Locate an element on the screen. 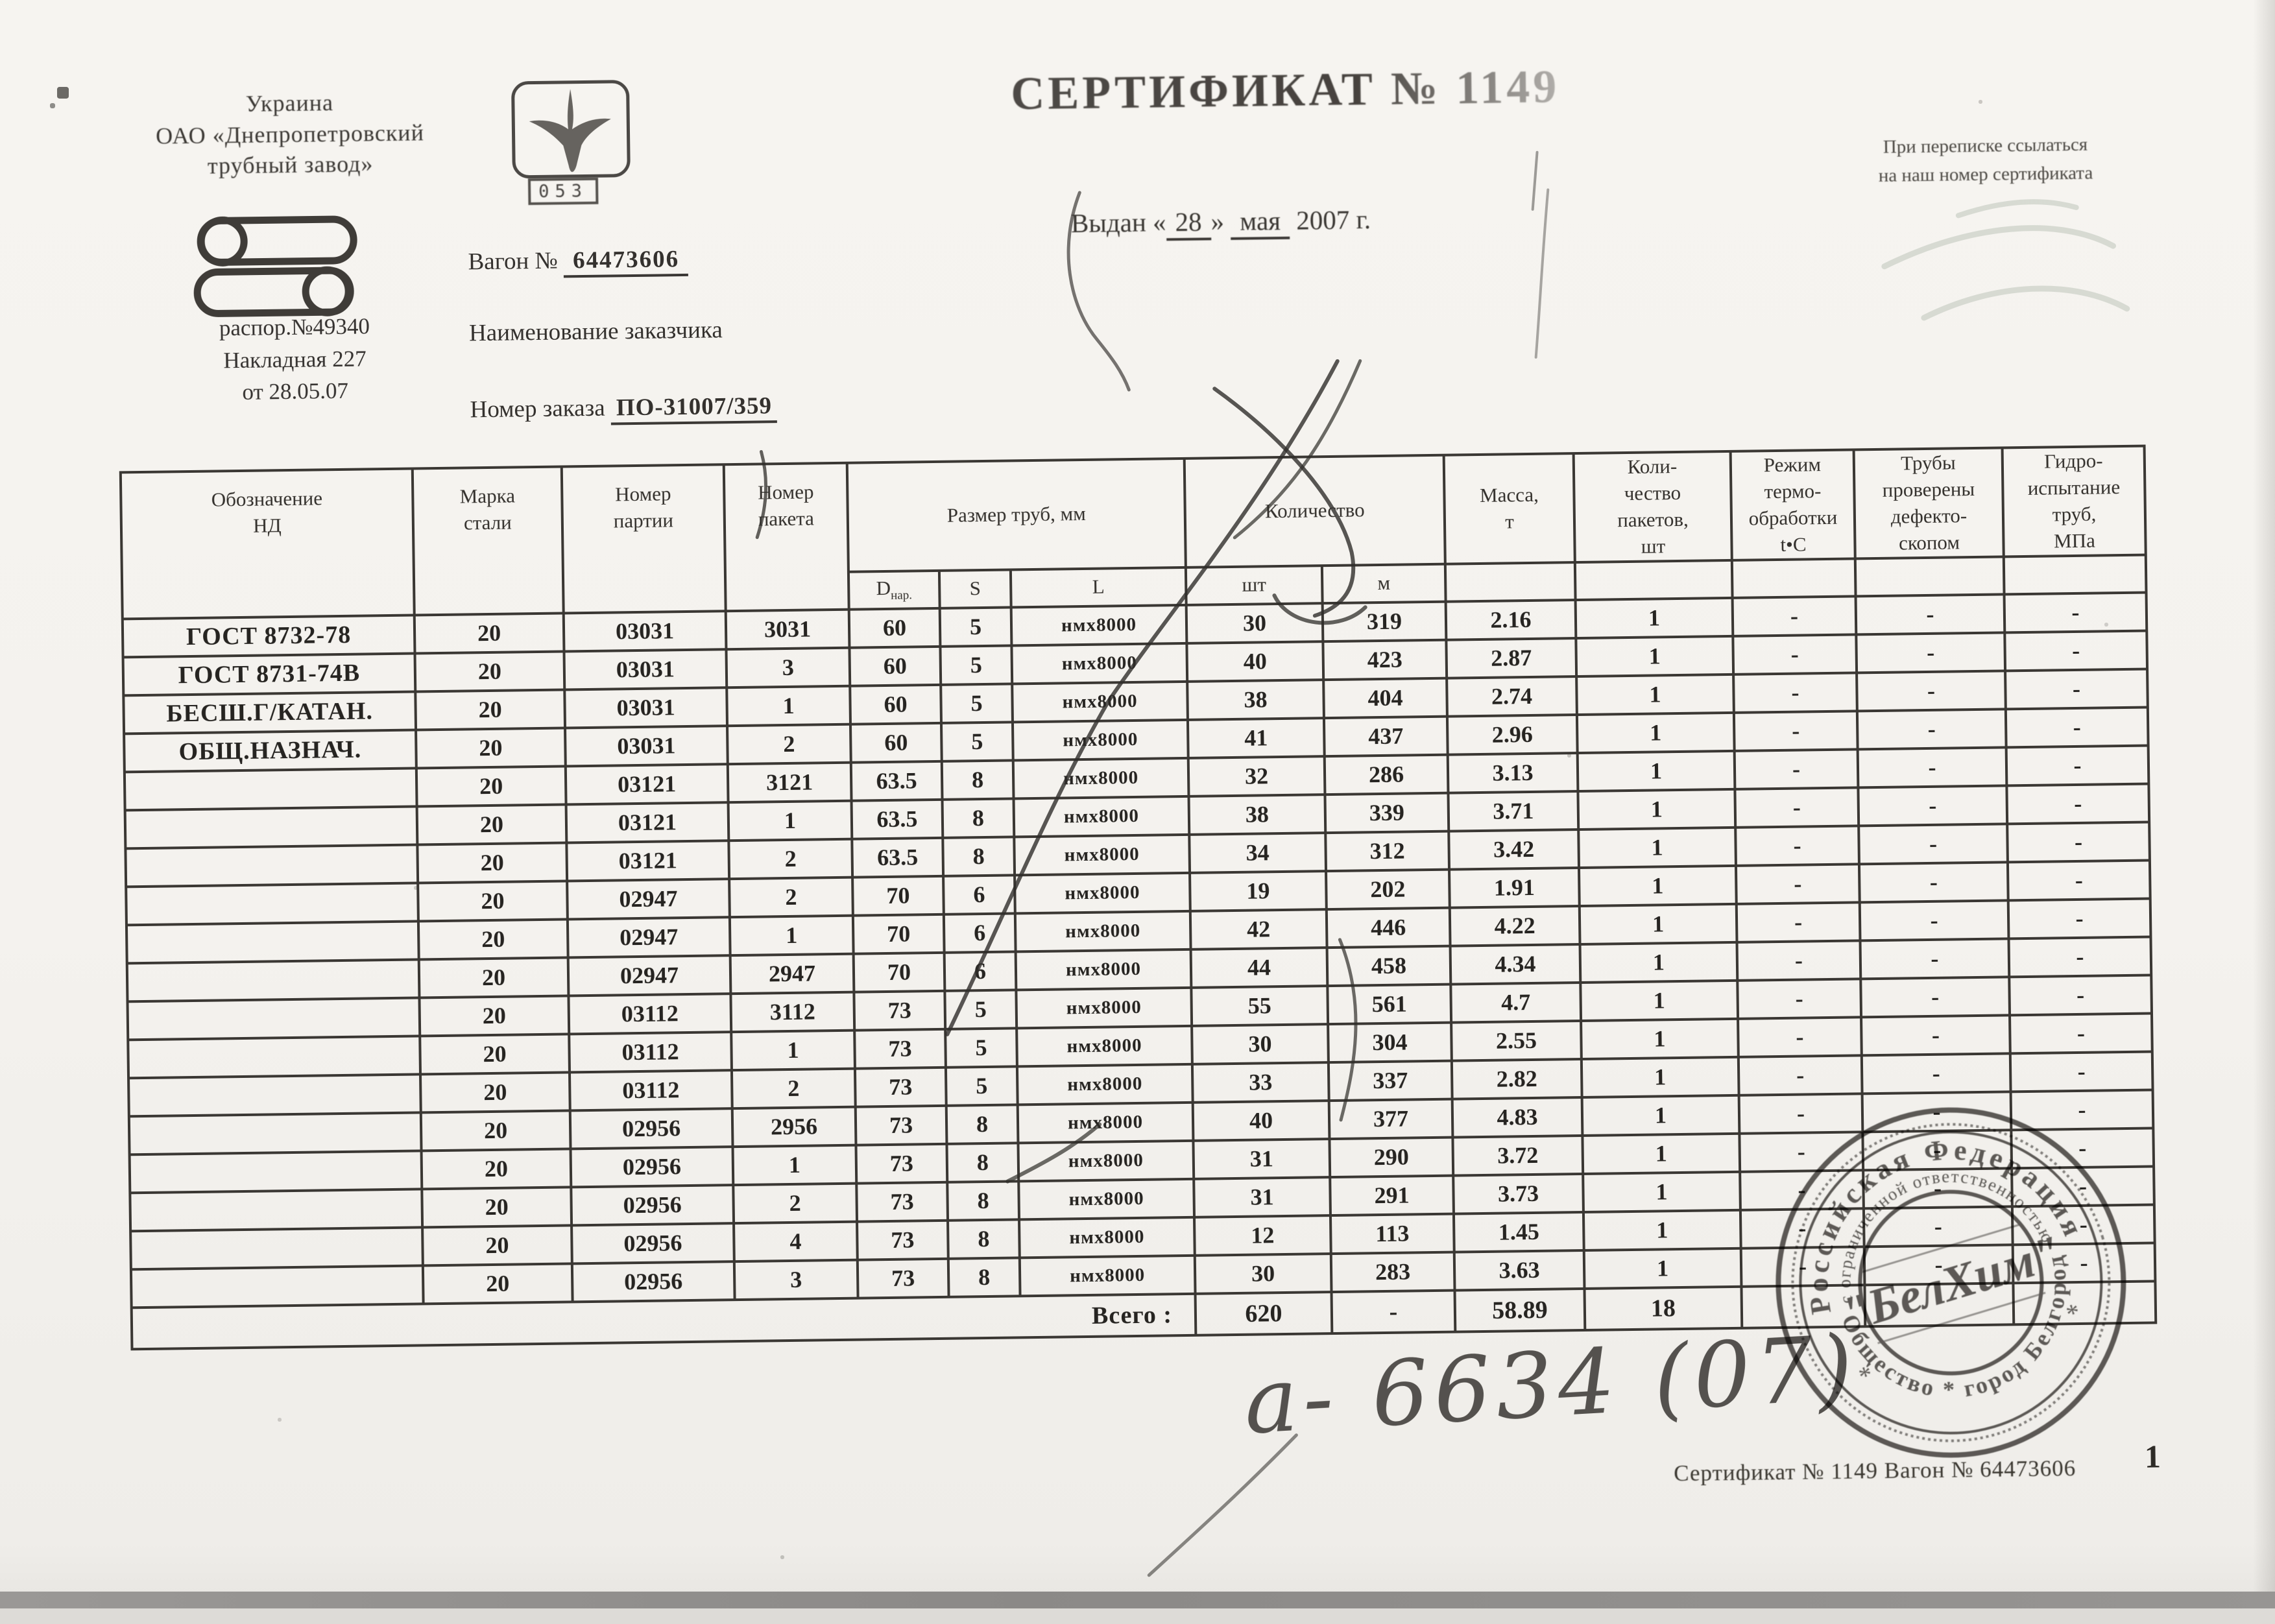 This screenshot has height=1624, width=2275. cell-batch-no: 03112 is located at coordinates (650, 1090).